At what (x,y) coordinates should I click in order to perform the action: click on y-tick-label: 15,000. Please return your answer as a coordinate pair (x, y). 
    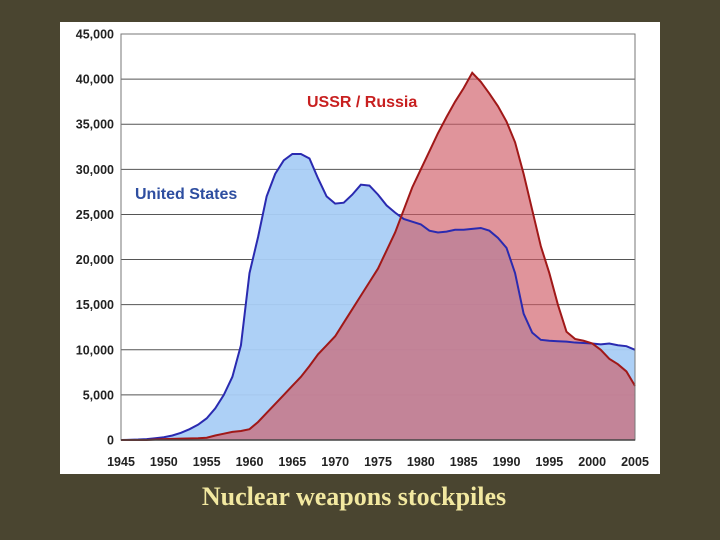
    Looking at the image, I should click on (95, 305).